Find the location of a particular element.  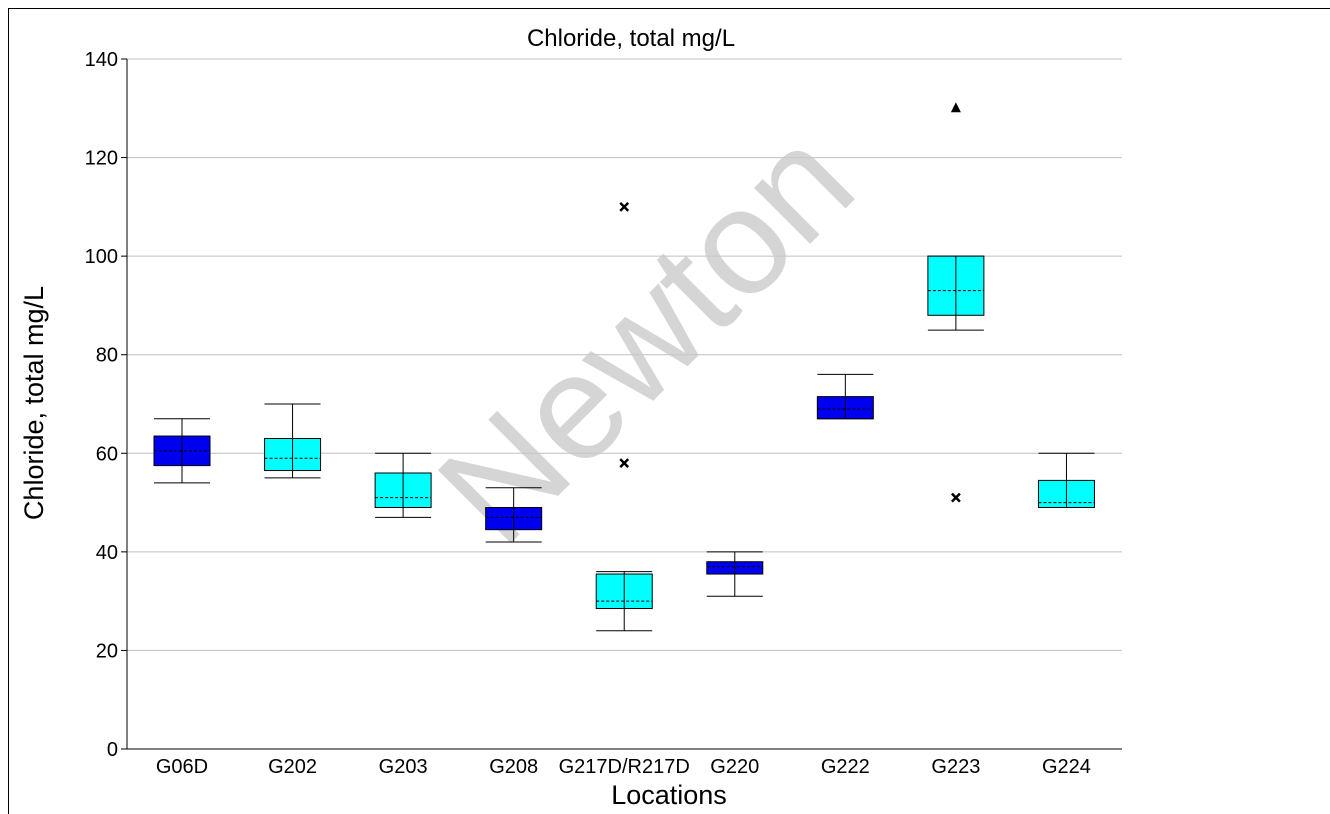

x-tick-label-g223: G223 is located at coordinates (955, 767).